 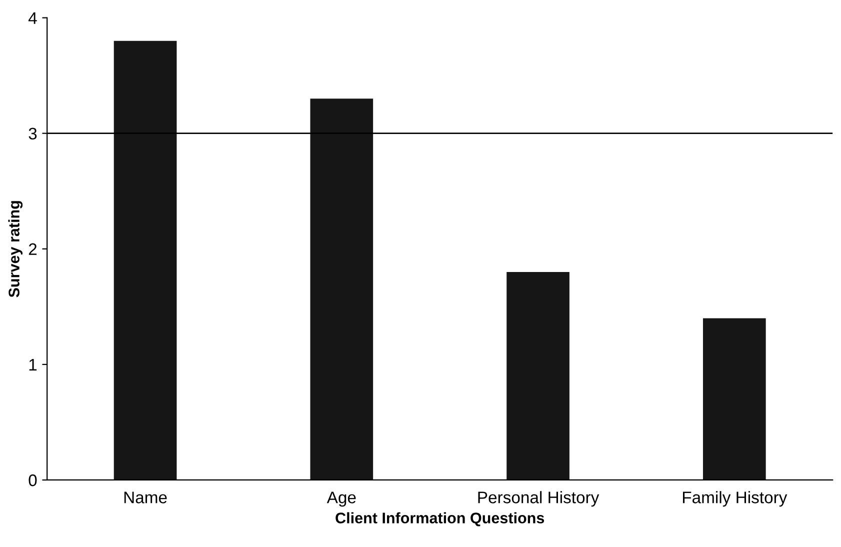 I want to click on y-tick-label: 4, so click(x=32, y=18).